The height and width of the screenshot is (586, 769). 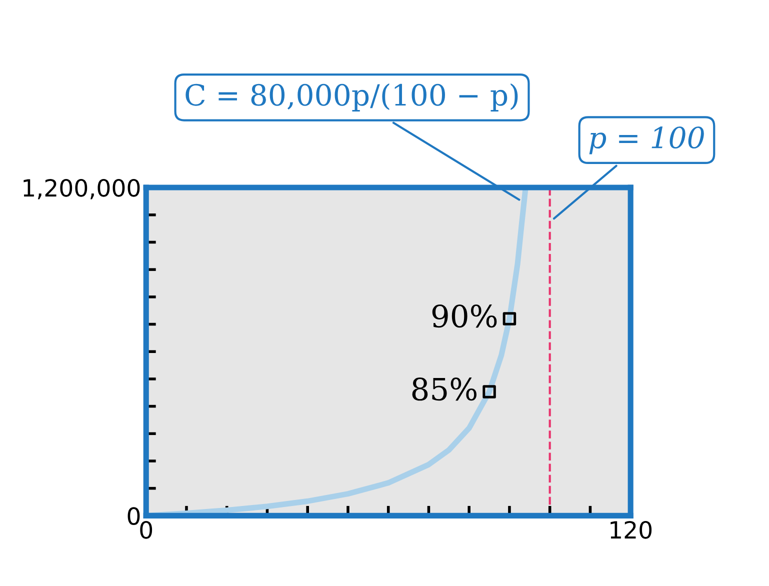 I want to click on annotation: C = 80,000p/(100 − p), so click(x=352, y=97).